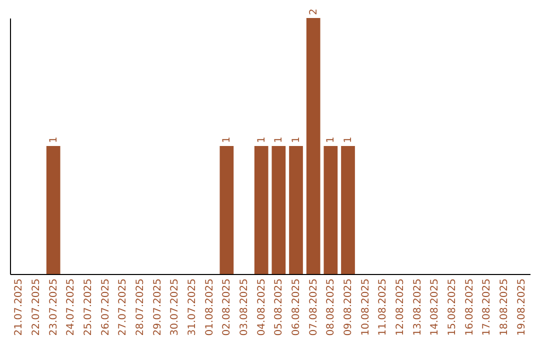  Describe the element at coordinates (123, 307) in the screenshot. I see `x-tick-label: 27.07.2025` at that location.